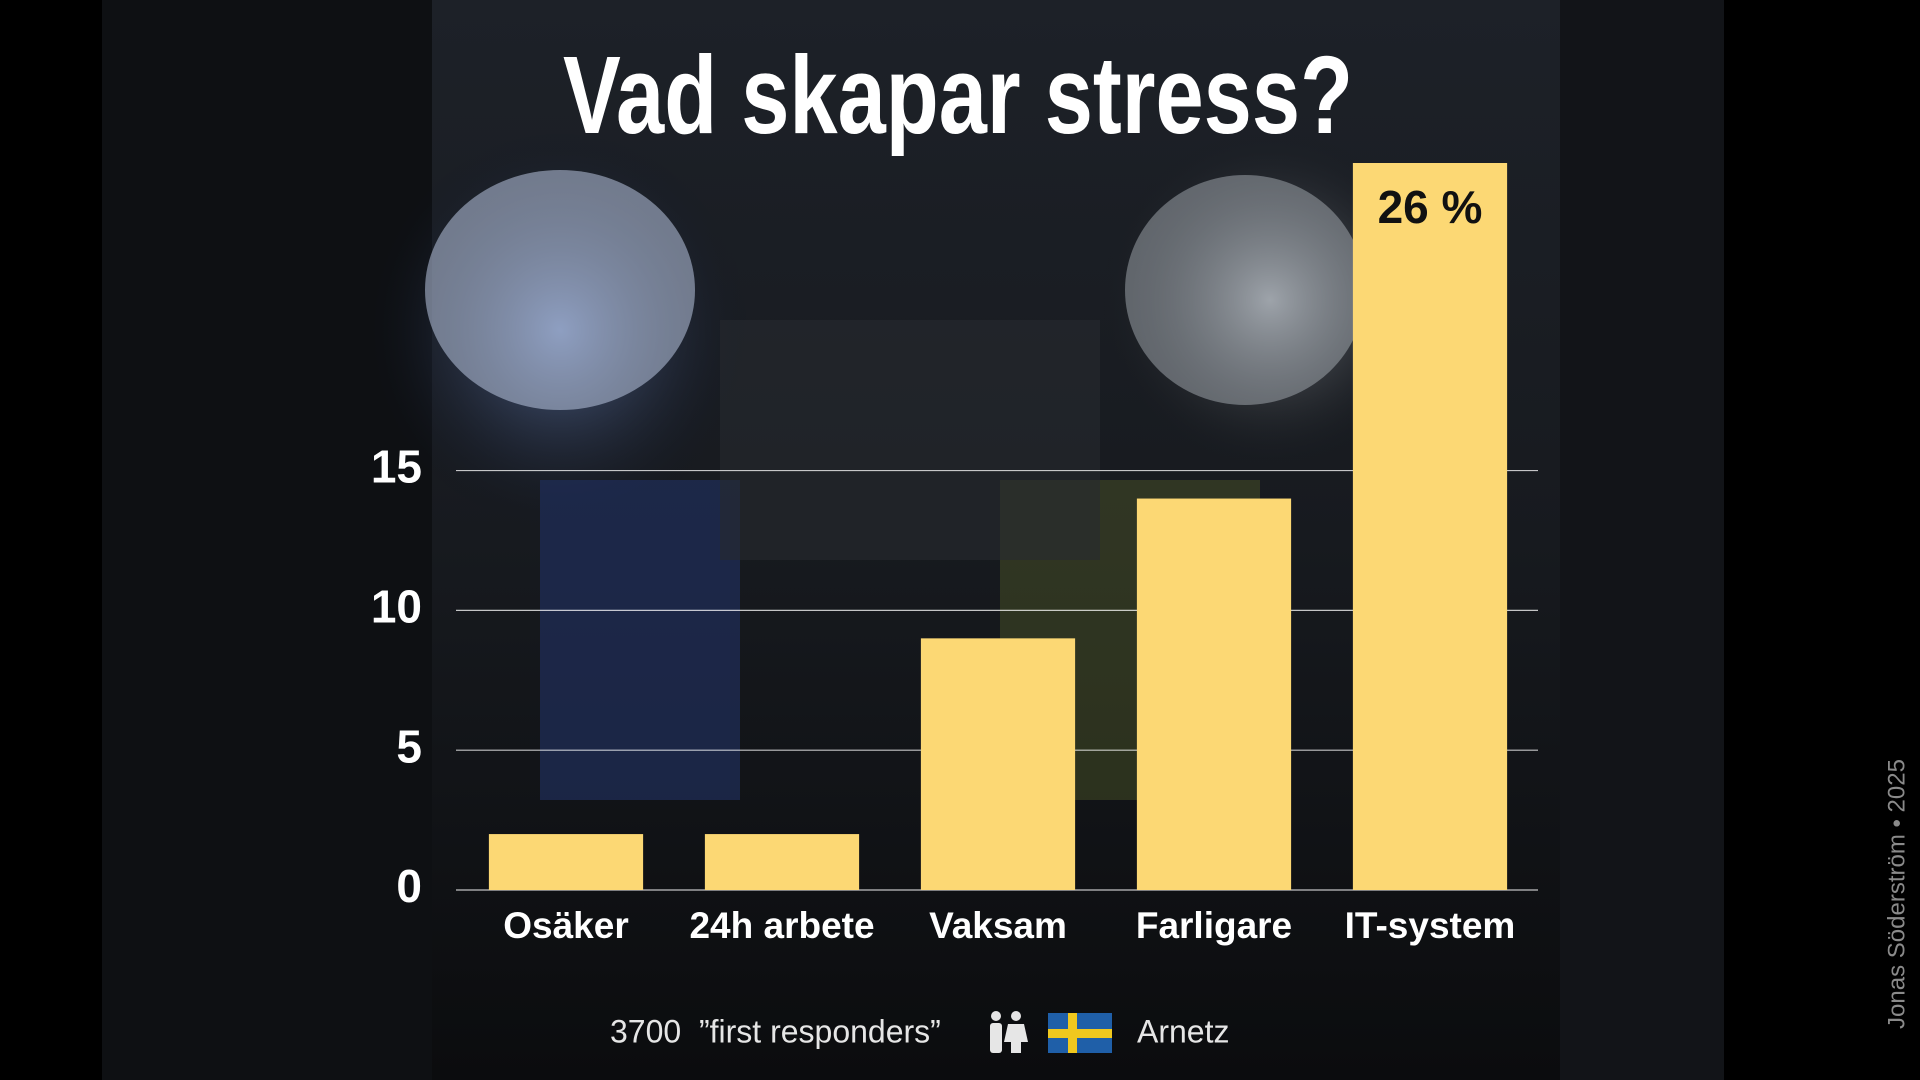 This screenshot has width=1920, height=1080. Describe the element at coordinates (1896, 894) in the screenshot. I see `photo-credit: Jonas Söderström • 2025` at that location.